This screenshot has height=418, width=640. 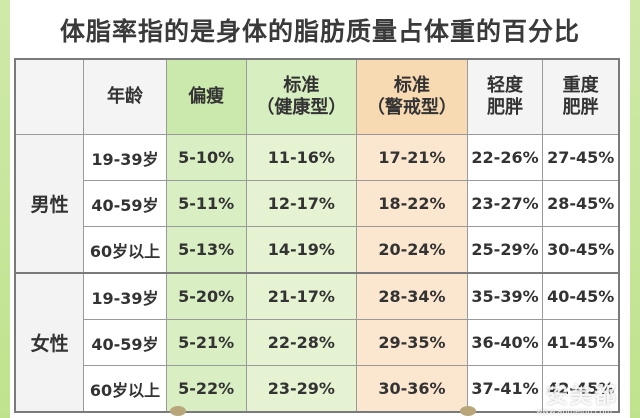 I want to click on header-mild-obesity: 轻度 肥胖, so click(x=505, y=96).